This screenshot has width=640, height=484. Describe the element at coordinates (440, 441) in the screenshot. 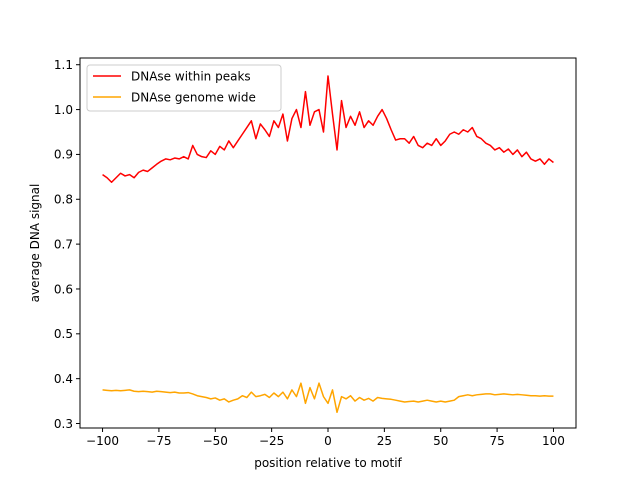

I see `x-tick-label: 50` at that location.